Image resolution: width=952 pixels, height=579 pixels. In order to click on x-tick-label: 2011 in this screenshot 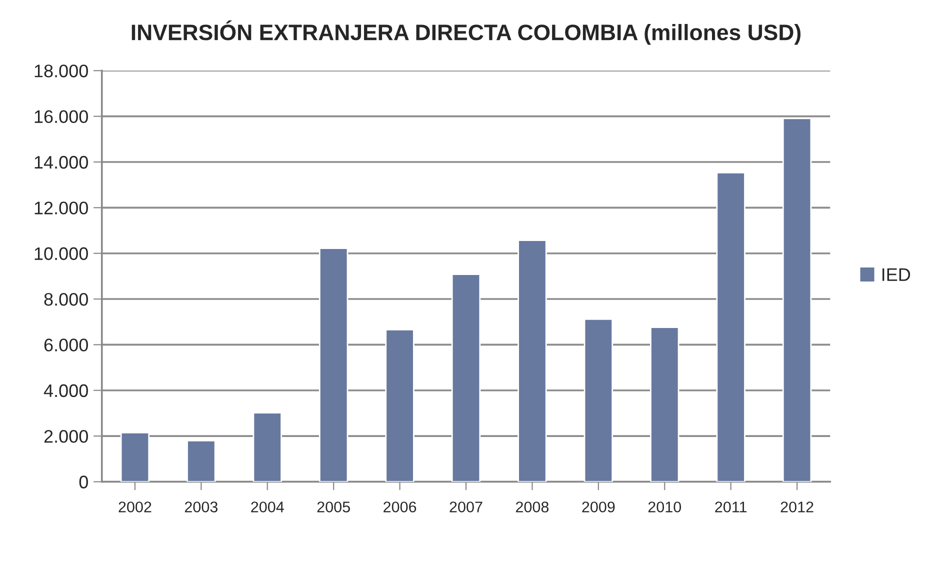, I will do `click(731, 507)`.